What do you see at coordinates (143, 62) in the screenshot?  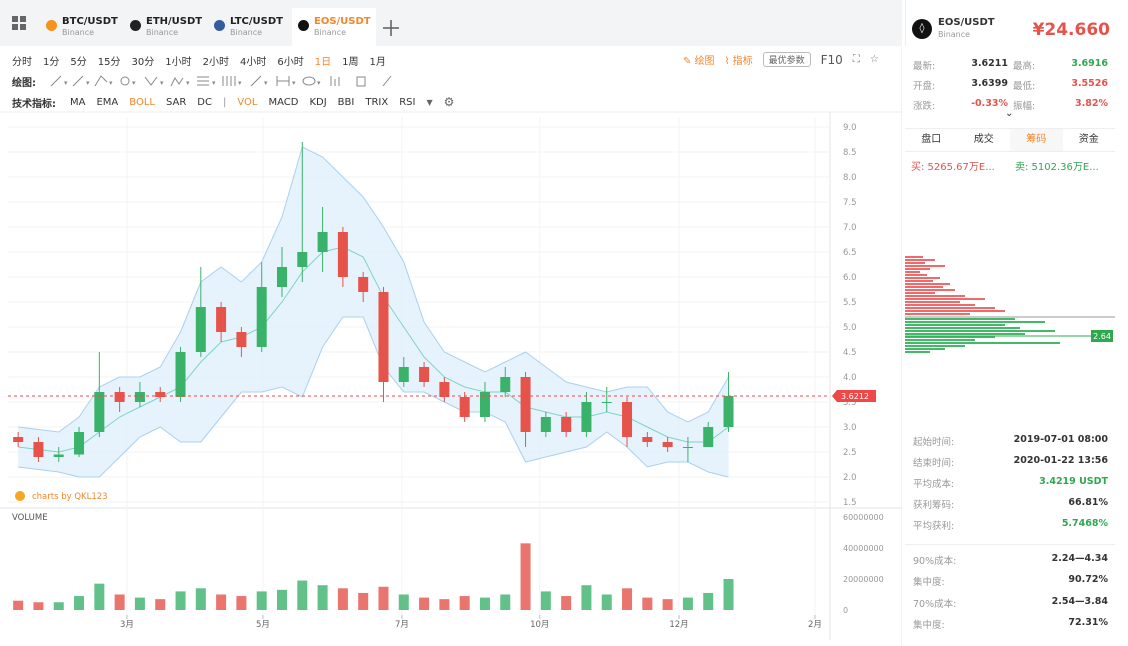 I see `period-button: 30分` at bounding box center [143, 62].